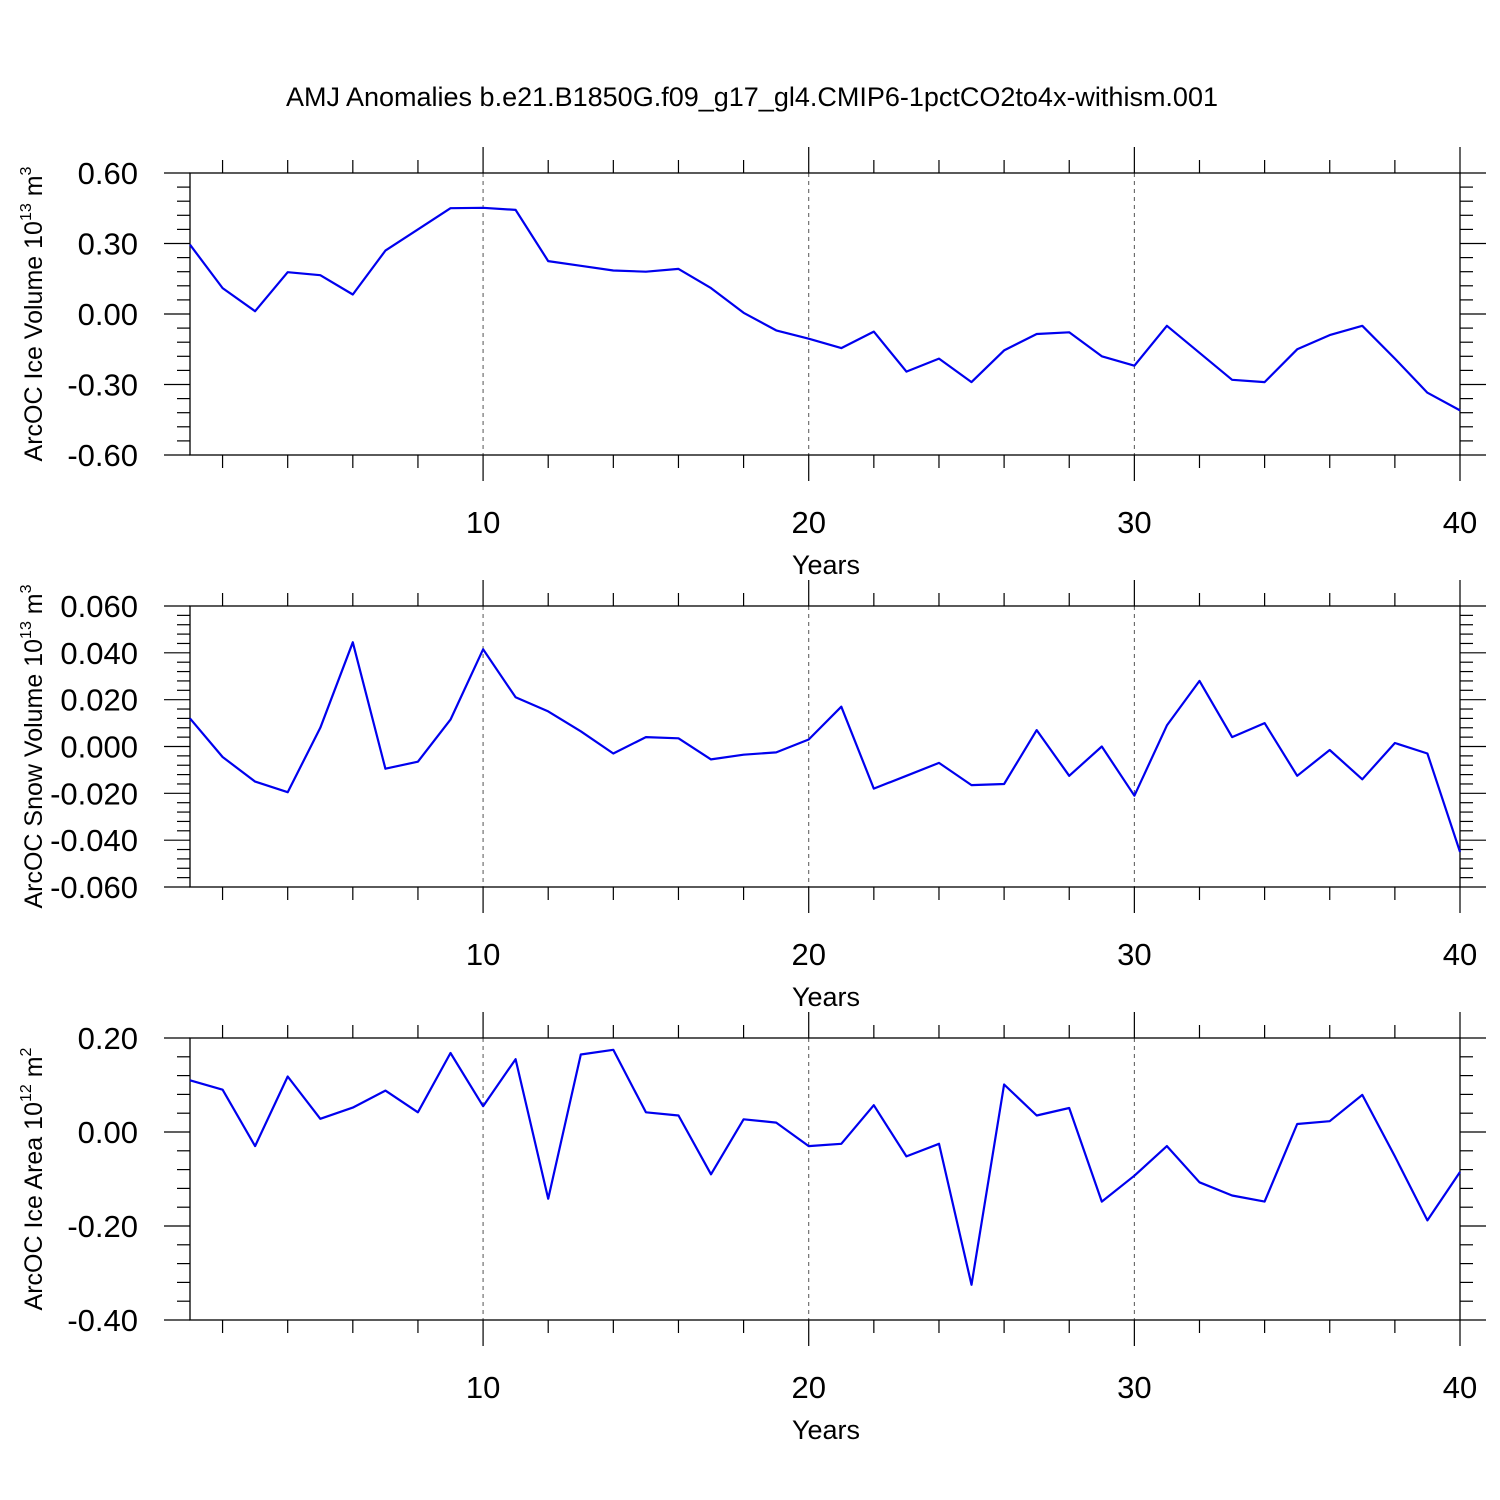 Image resolution: width=1500 pixels, height=1500 pixels. What do you see at coordinates (33, 1178) in the screenshot?
I see `y-axis-label: ArcOC Ice Area 1012 m2` at bounding box center [33, 1178].